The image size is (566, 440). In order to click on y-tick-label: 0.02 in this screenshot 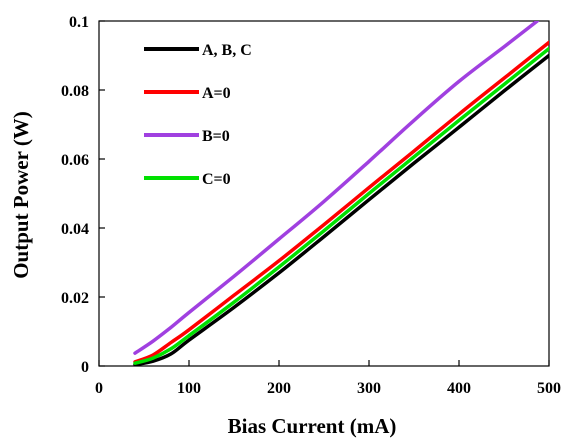, I will do `click(75, 298)`.